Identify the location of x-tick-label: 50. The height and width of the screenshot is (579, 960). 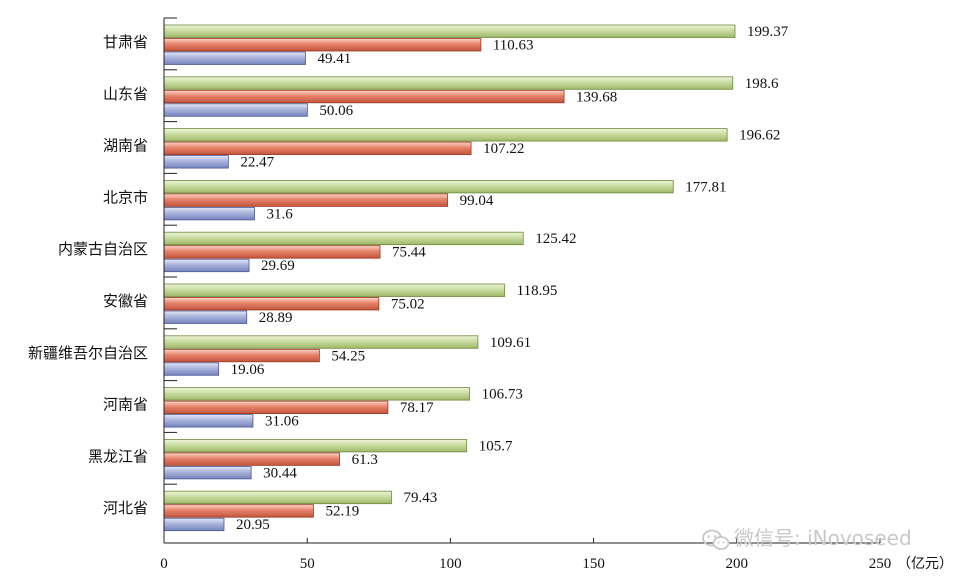
(307, 564).